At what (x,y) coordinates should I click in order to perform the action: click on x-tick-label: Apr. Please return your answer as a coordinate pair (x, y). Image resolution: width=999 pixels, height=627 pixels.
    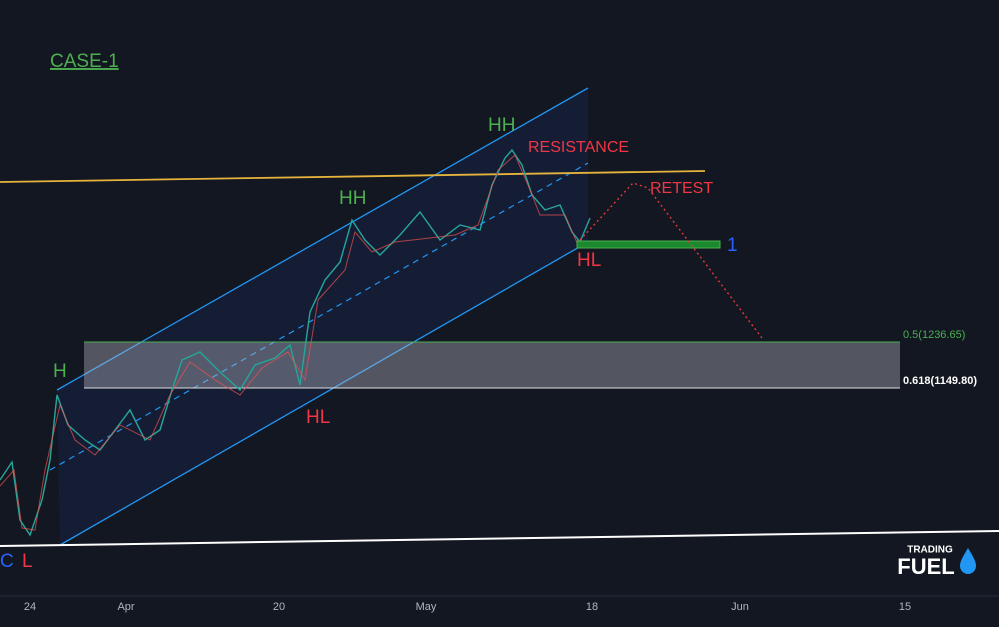
    Looking at the image, I should click on (125, 607).